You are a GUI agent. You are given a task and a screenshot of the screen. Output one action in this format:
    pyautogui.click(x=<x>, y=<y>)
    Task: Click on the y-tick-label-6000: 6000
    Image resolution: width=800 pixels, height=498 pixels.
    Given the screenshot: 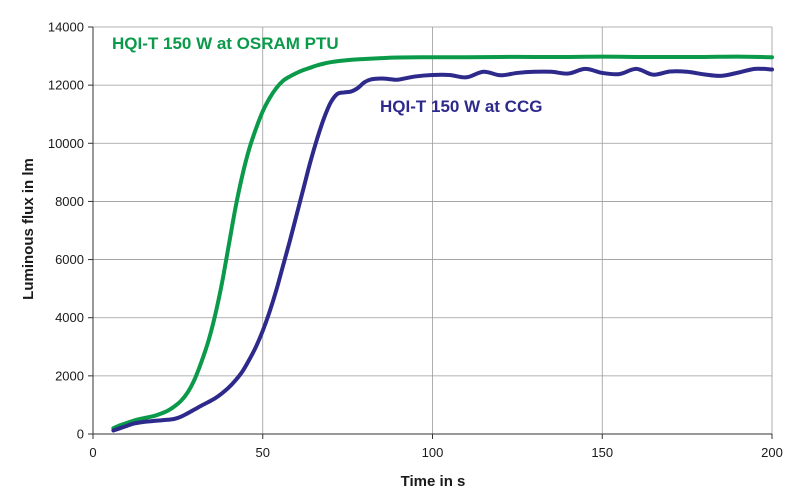 What is the action you would take?
    pyautogui.click(x=69, y=259)
    